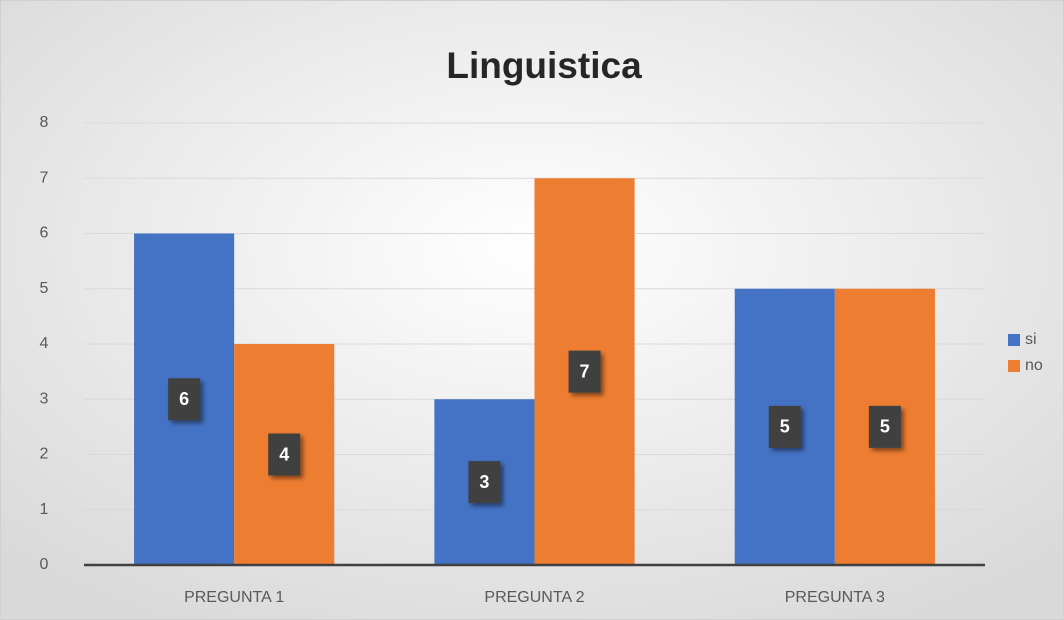  I want to click on data-label: 6, so click(184, 399).